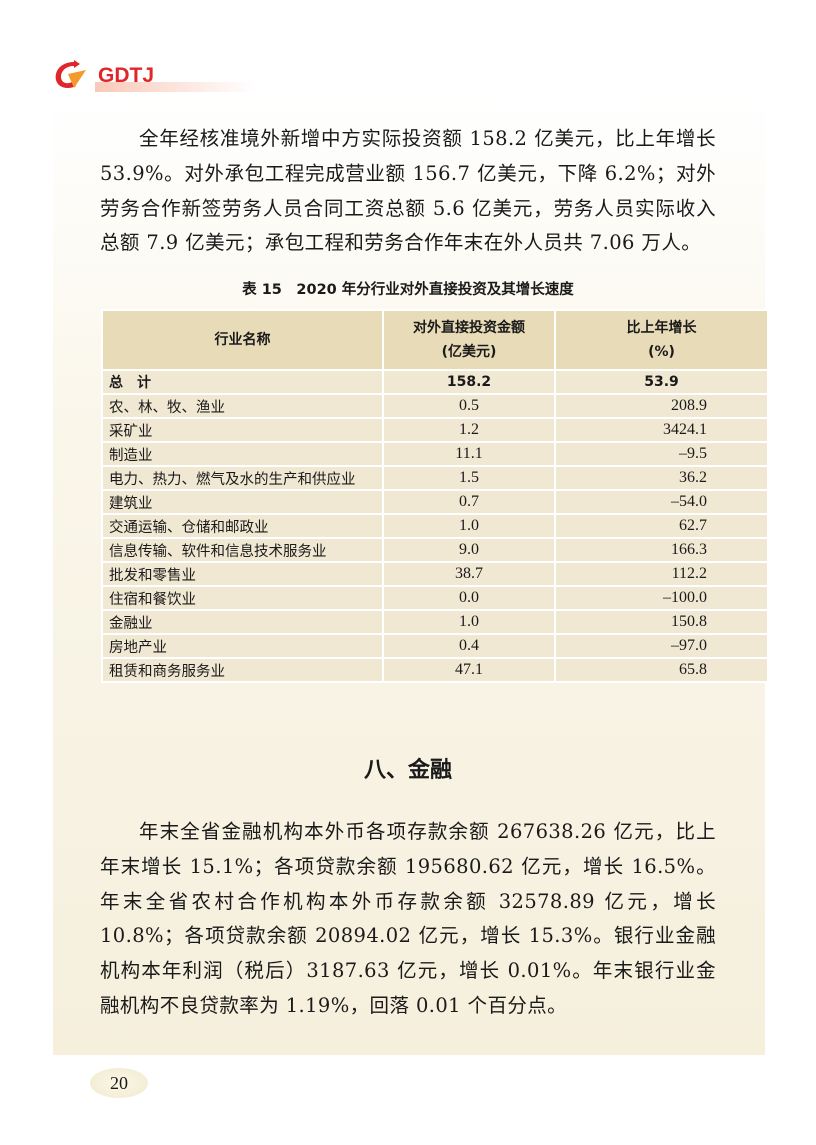 This screenshot has height=1145, width=816. Describe the element at coordinates (469, 598) in the screenshot. I see `amount-cell: 0.0` at that location.